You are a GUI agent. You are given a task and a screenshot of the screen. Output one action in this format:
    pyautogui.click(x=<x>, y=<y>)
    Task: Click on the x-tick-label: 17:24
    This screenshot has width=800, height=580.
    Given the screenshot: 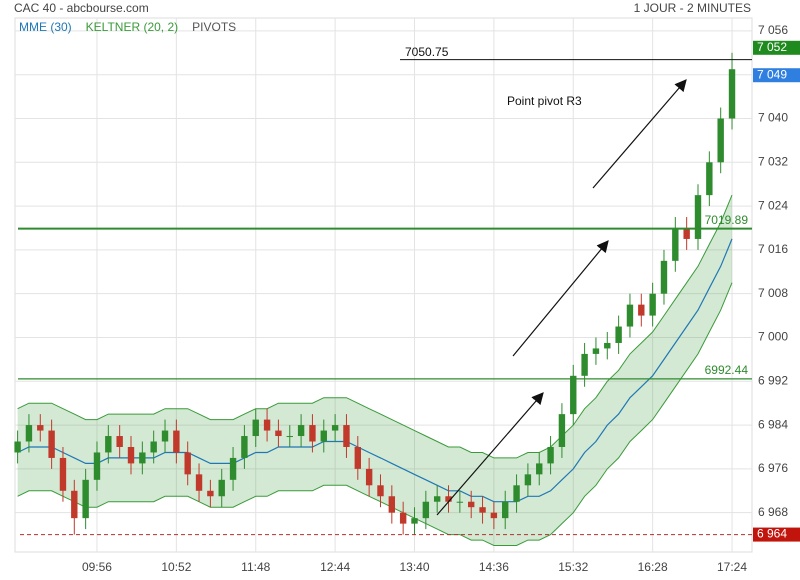 What is the action you would take?
    pyautogui.click(x=732, y=567)
    